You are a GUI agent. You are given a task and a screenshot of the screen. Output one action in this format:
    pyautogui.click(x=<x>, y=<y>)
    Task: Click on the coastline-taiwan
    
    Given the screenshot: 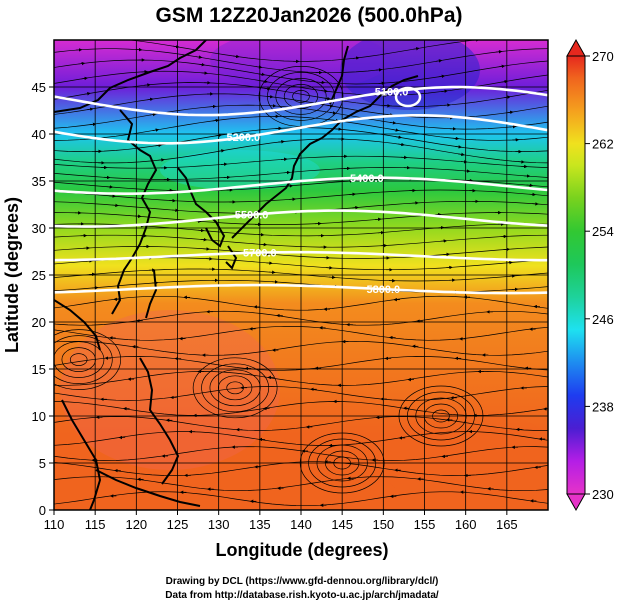 What is the action you would take?
    pyautogui.click(x=151, y=294)
    